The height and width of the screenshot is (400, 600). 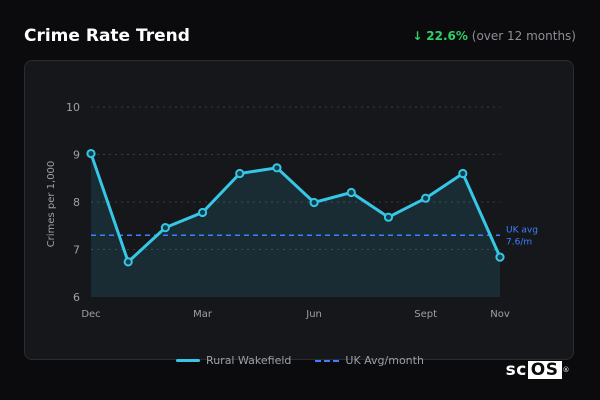 I want to click on y-axis-label: Crimes per 1,000, so click(x=51, y=204).